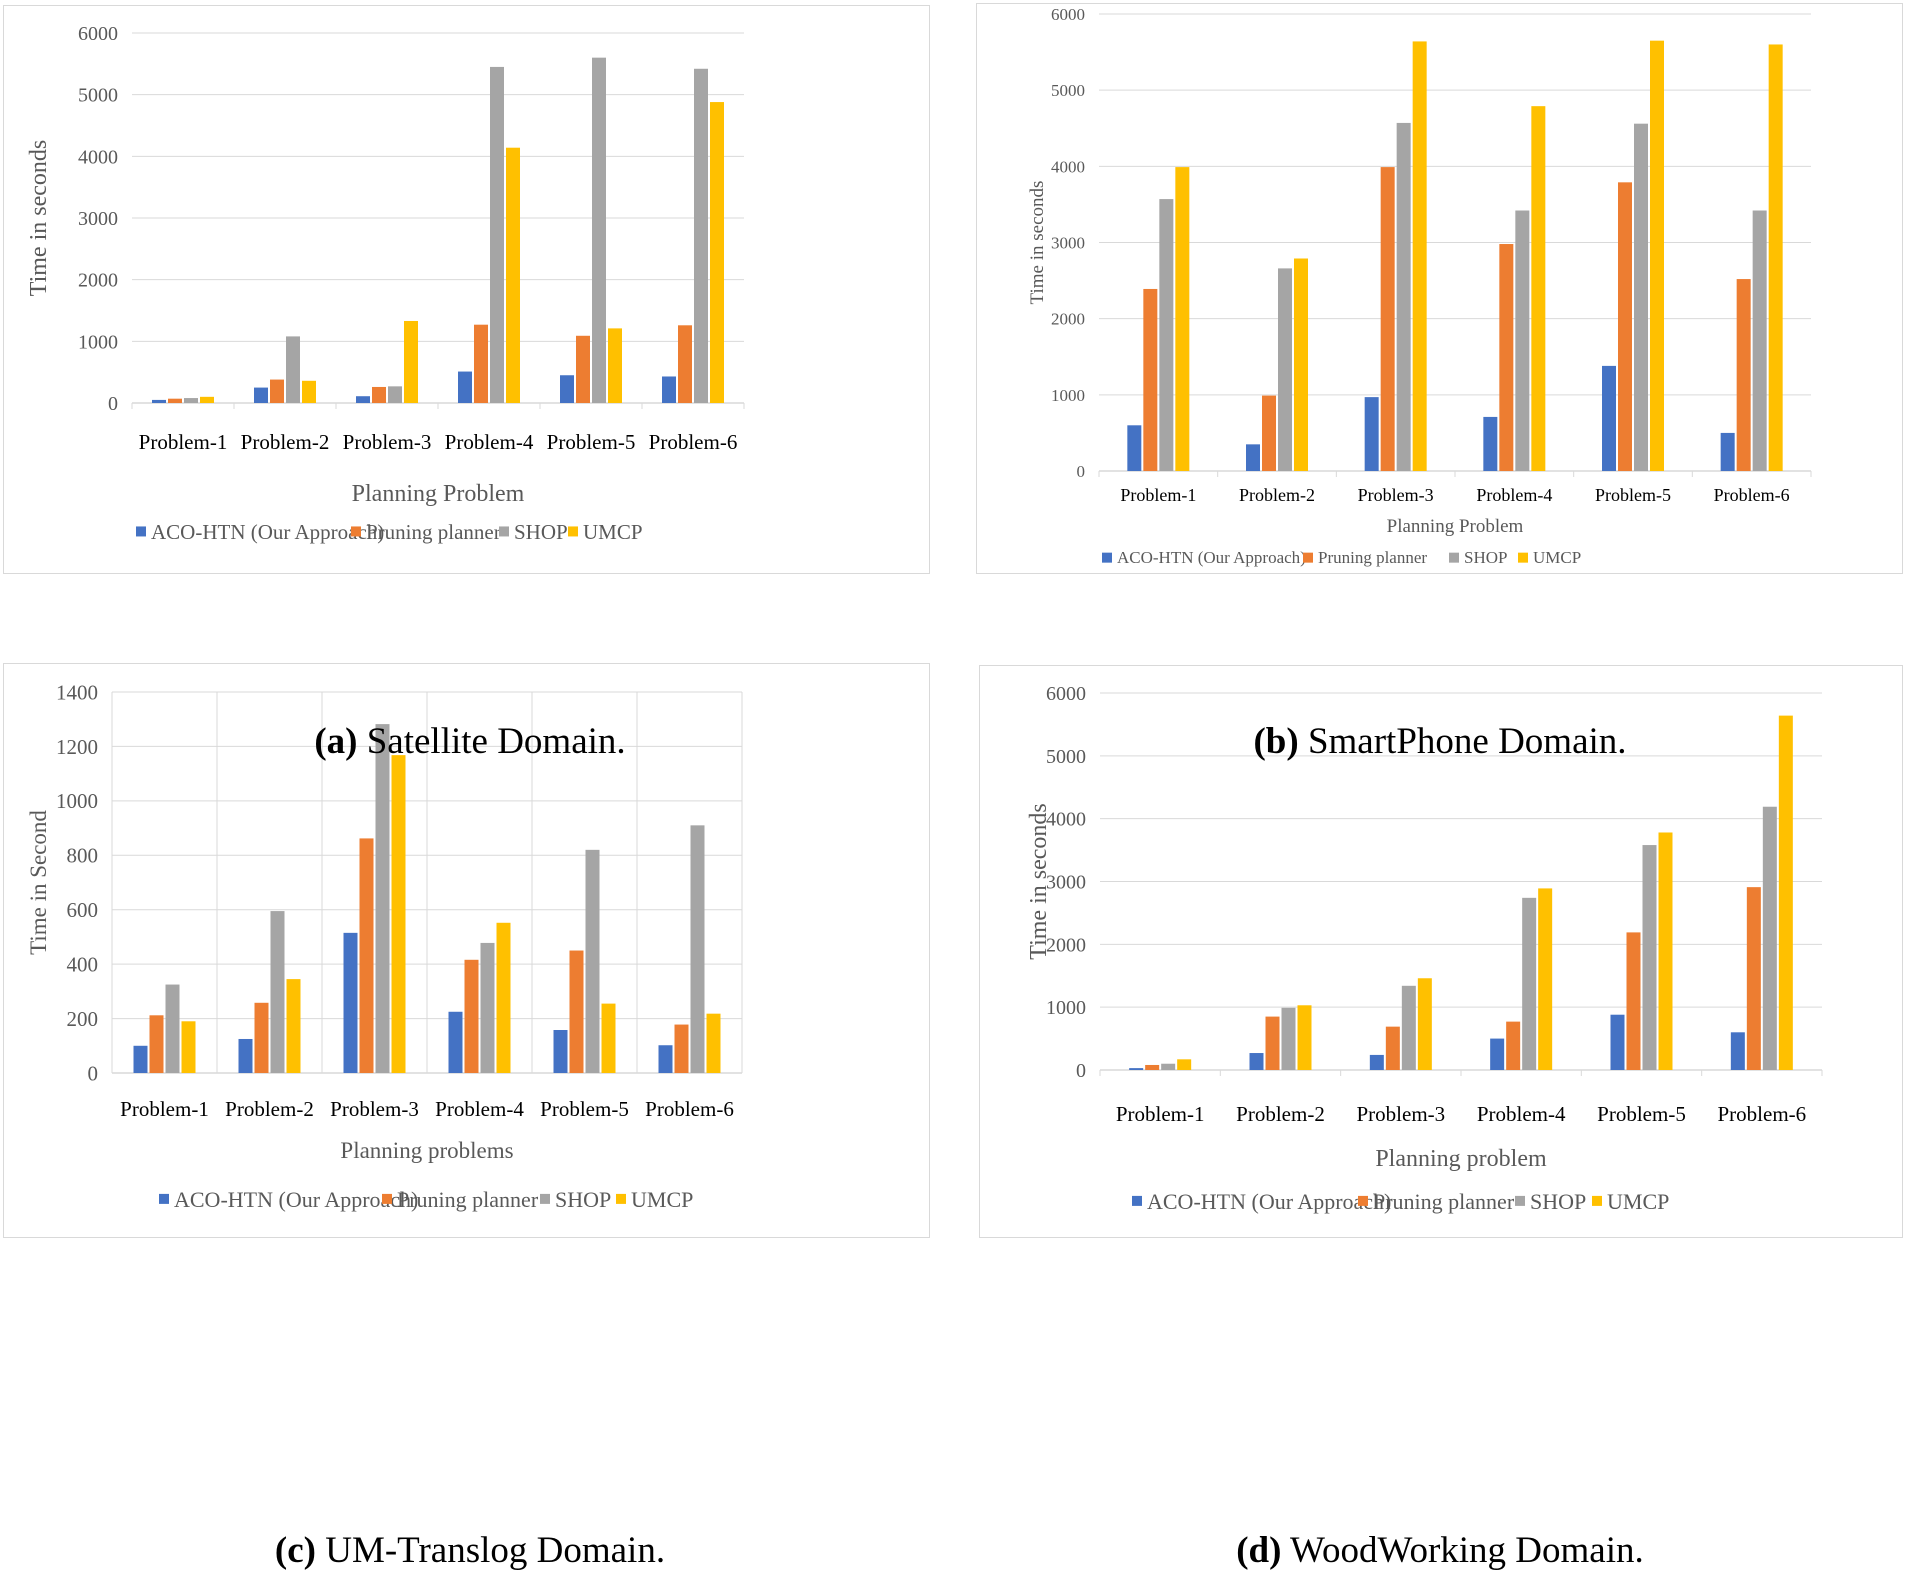 This screenshot has height=1576, width=1907. What do you see at coordinates (77, 747) in the screenshot?
I see `y-tick-label: 1200` at bounding box center [77, 747].